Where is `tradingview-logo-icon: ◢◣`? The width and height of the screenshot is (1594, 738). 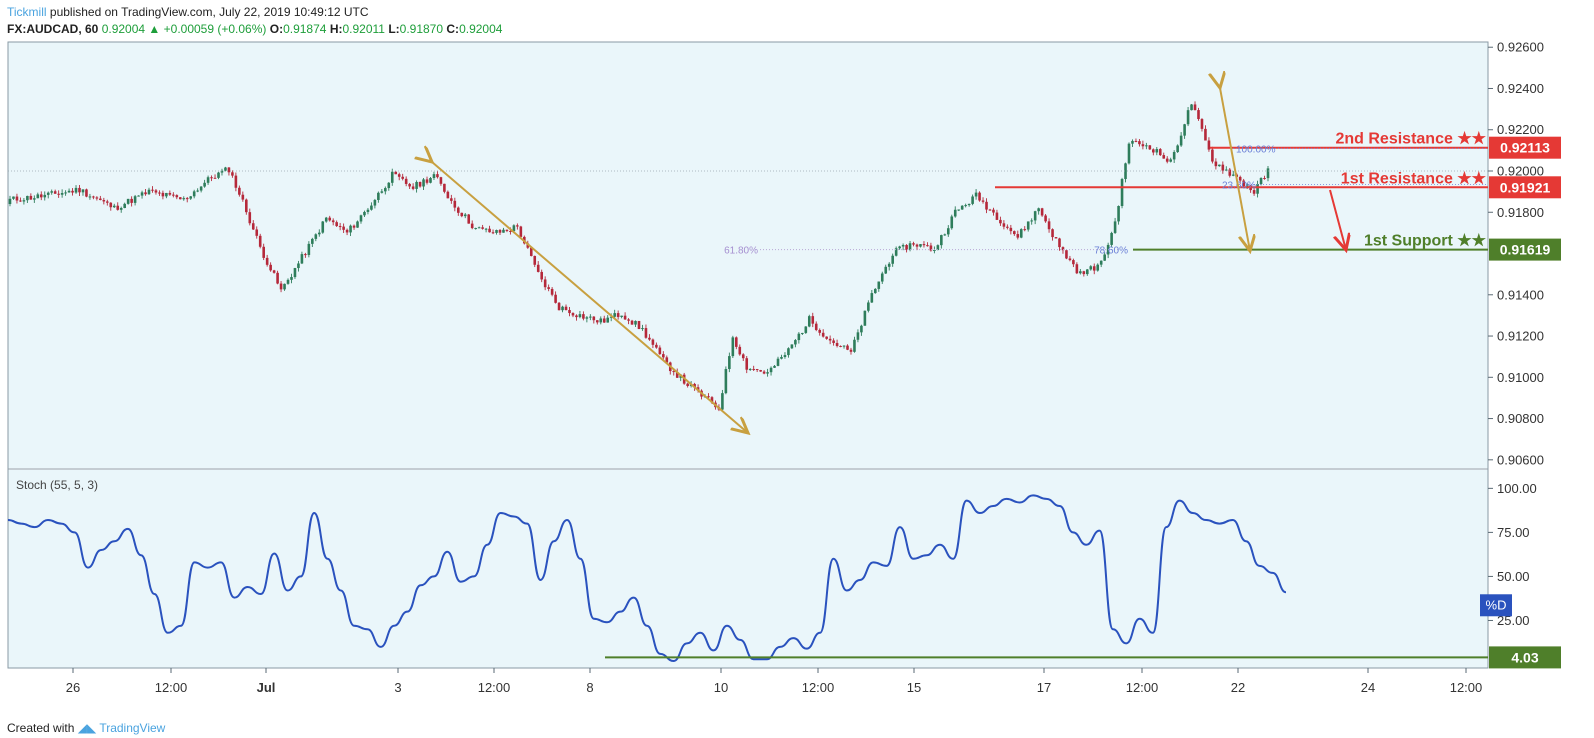 tradingview-logo-icon: ◢◣ is located at coordinates (87, 728).